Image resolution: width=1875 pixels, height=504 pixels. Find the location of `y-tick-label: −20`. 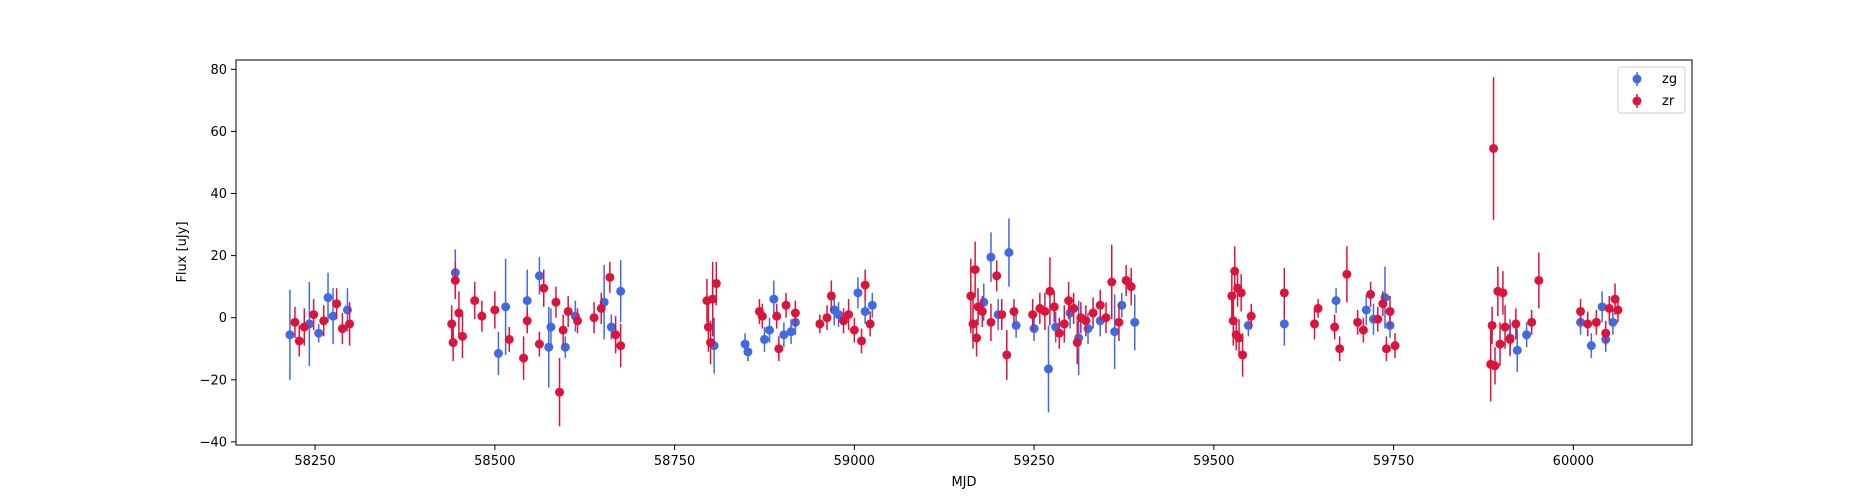

y-tick-label: −20 is located at coordinates (213, 380).